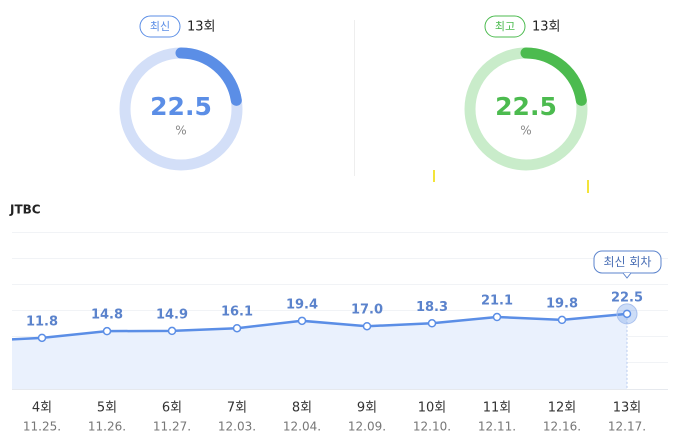  What do you see at coordinates (627, 427) in the screenshot?
I see `x-date-label: 12.17.` at bounding box center [627, 427].